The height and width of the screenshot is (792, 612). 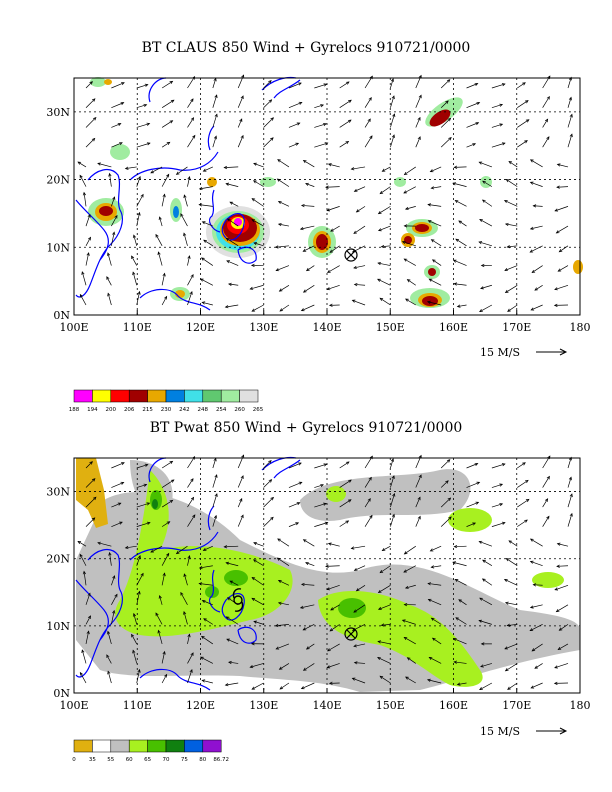 What do you see at coordinates (516, 705) in the screenshot?
I see `x-tick-label: 170E` at bounding box center [516, 705].